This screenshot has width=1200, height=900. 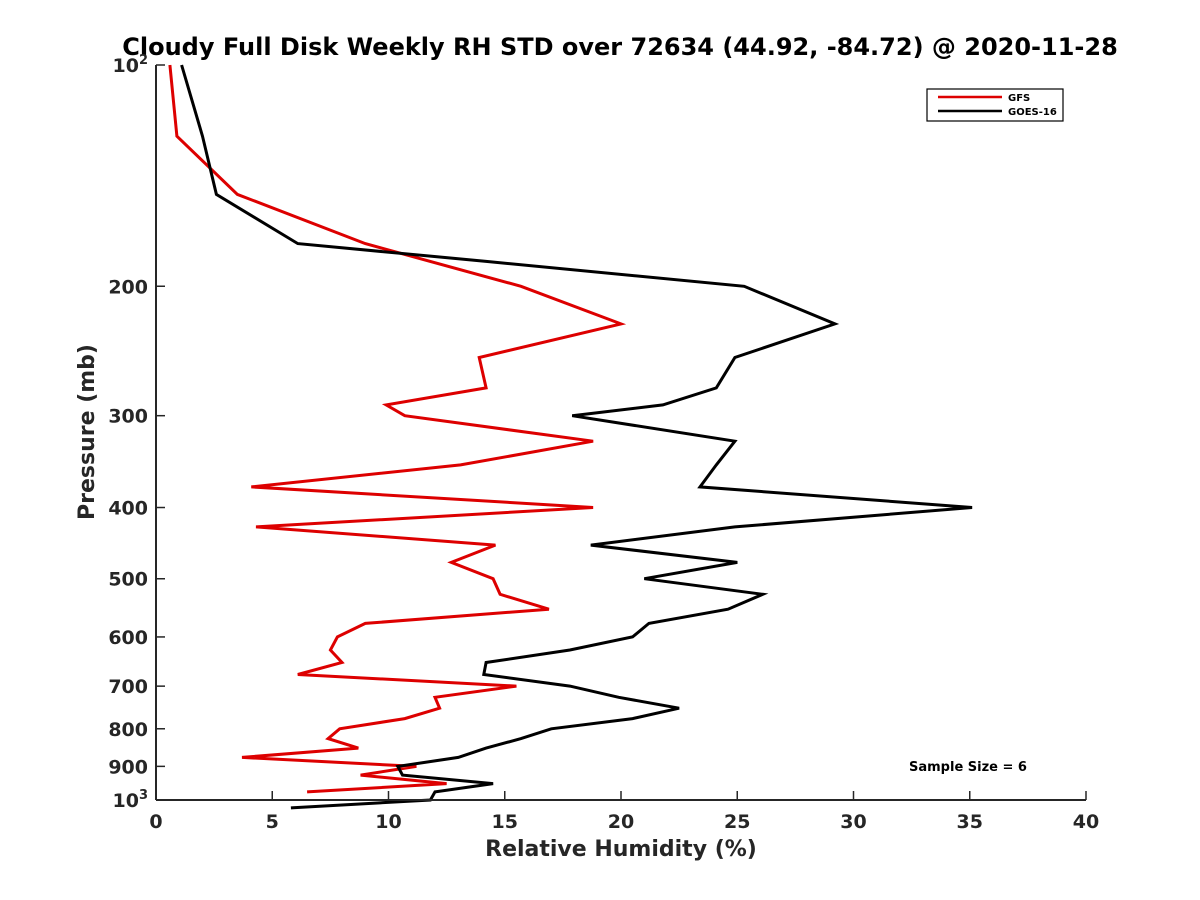 I want to click on y-tick-label: 400, so click(x=128, y=509).